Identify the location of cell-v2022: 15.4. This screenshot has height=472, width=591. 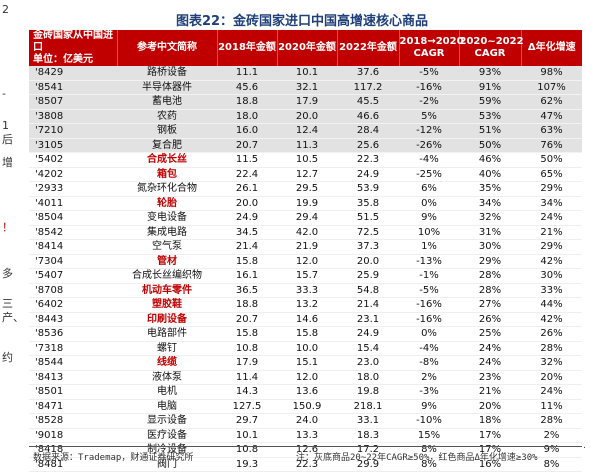
(368, 348).